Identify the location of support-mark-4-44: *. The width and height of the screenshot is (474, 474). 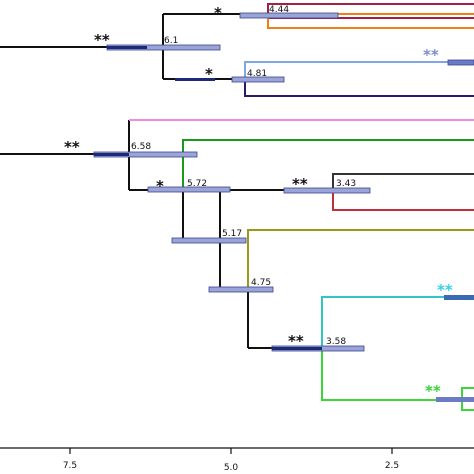
(218, 13).